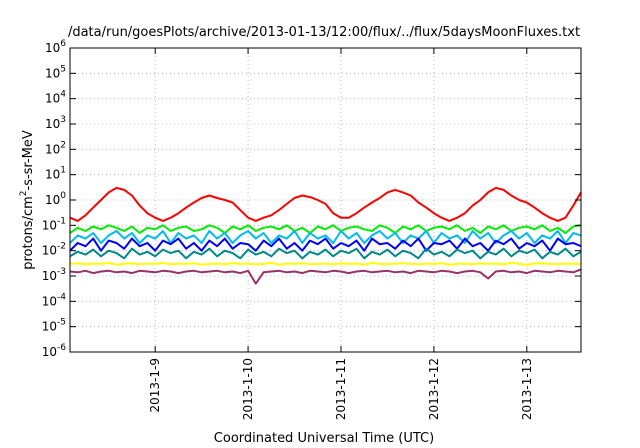 The height and width of the screenshot is (448, 640). Describe the element at coordinates (54, 224) in the screenshot. I see `y-tick-label: 10⁻¹` at that location.